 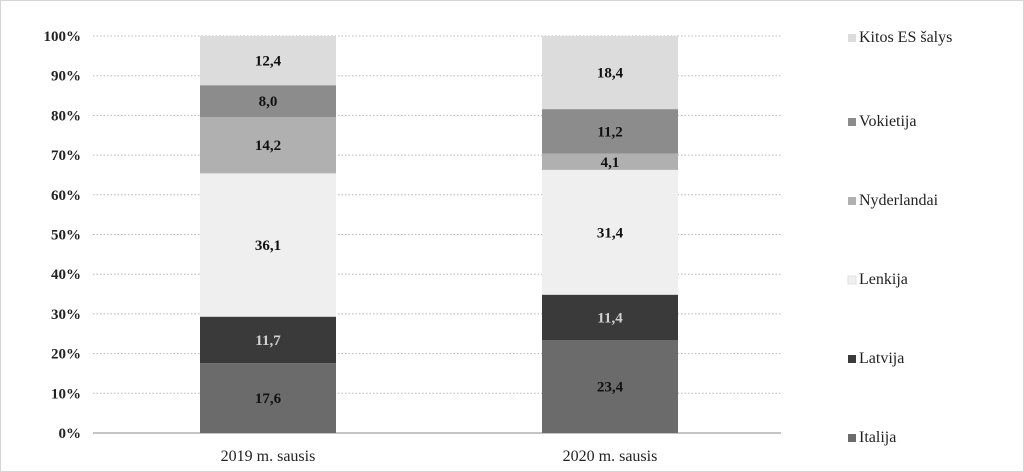 What do you see at coordinates (66, 315) in the screenshot?
I see `y-tick-label: 30%` at bounding box center [66, 315].